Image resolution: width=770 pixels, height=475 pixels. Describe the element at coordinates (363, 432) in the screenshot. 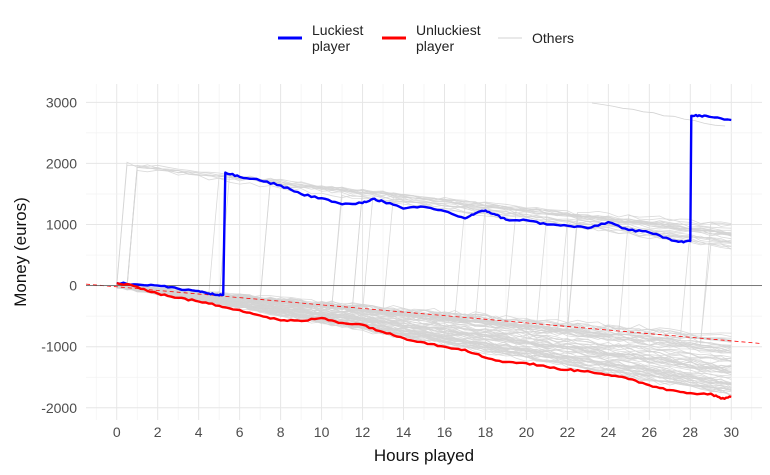

I see `x-tick-label: 12` at that location.